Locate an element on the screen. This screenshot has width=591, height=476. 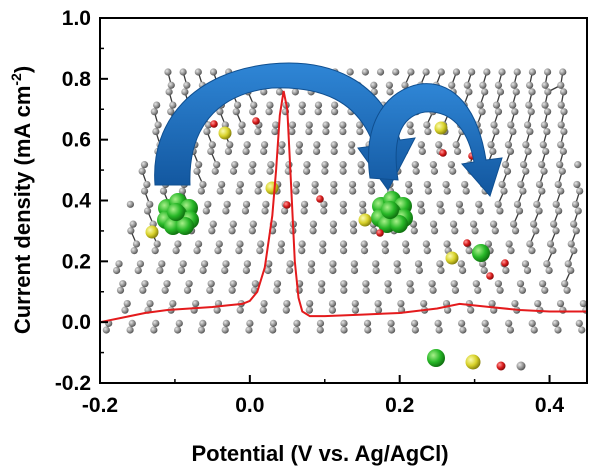
y-tick-label: -0.2 is located at coordinates (73, 383).